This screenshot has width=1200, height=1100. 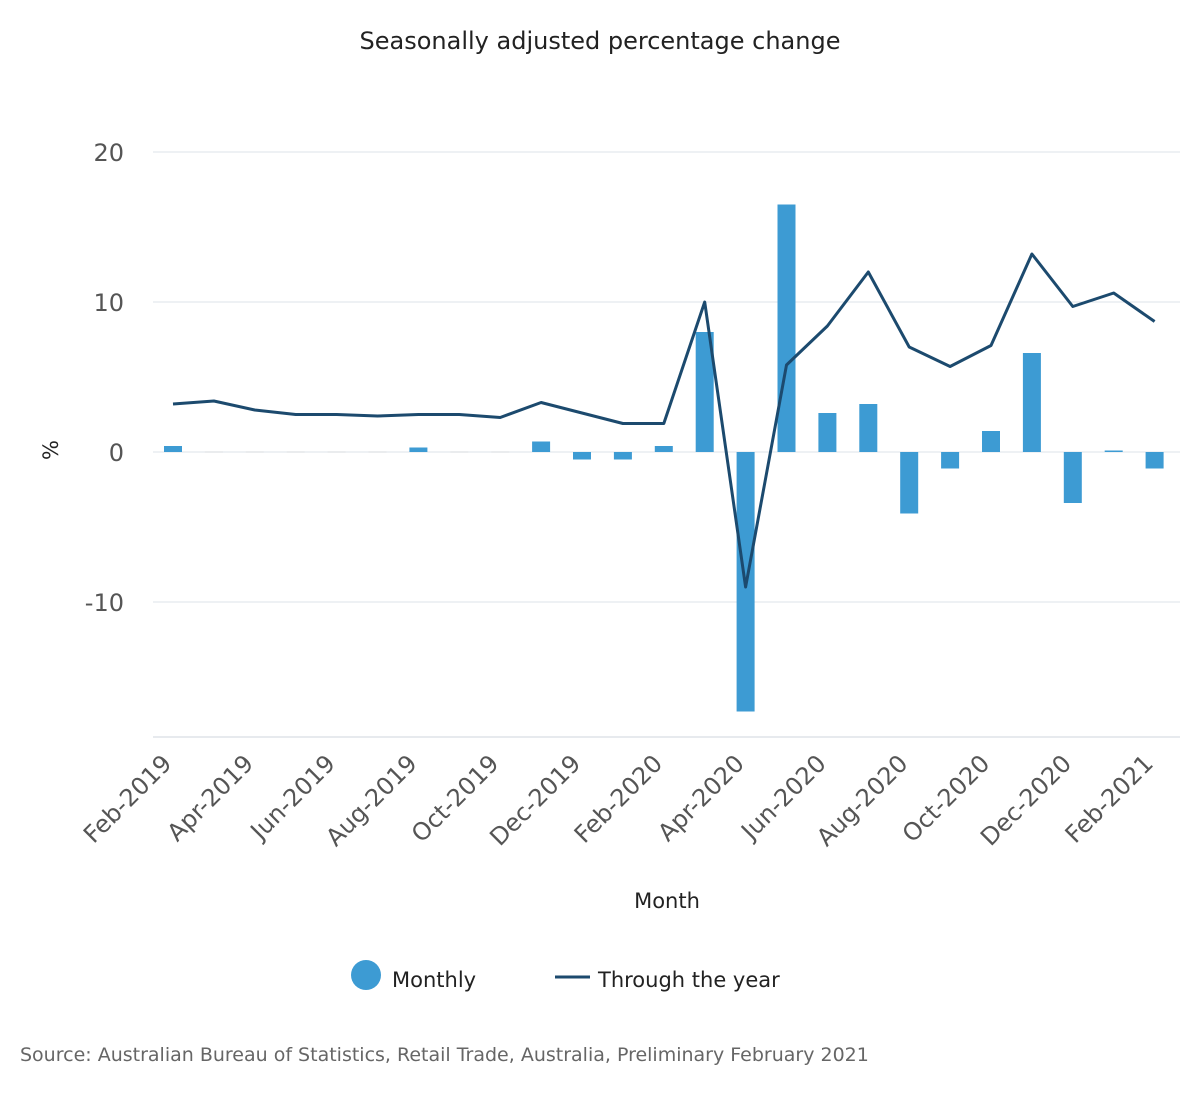 What do you see at coordinates (104, 378) in the screenshot?
I see `y-axis-ticks: 20 10 0 -10` at bounding box center [104, 378].